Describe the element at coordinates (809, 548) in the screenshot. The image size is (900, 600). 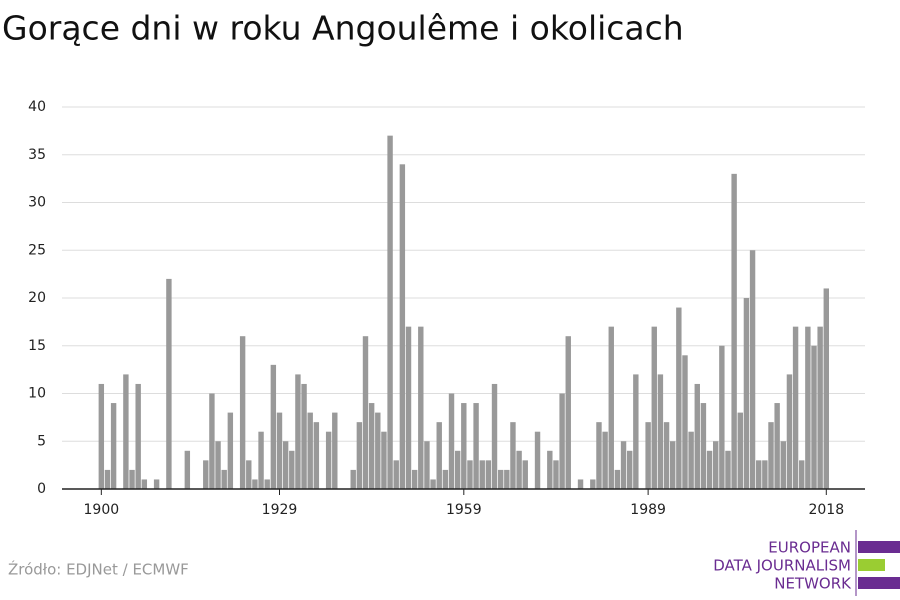
I see `logo-text: EUROPEAN` at that location.